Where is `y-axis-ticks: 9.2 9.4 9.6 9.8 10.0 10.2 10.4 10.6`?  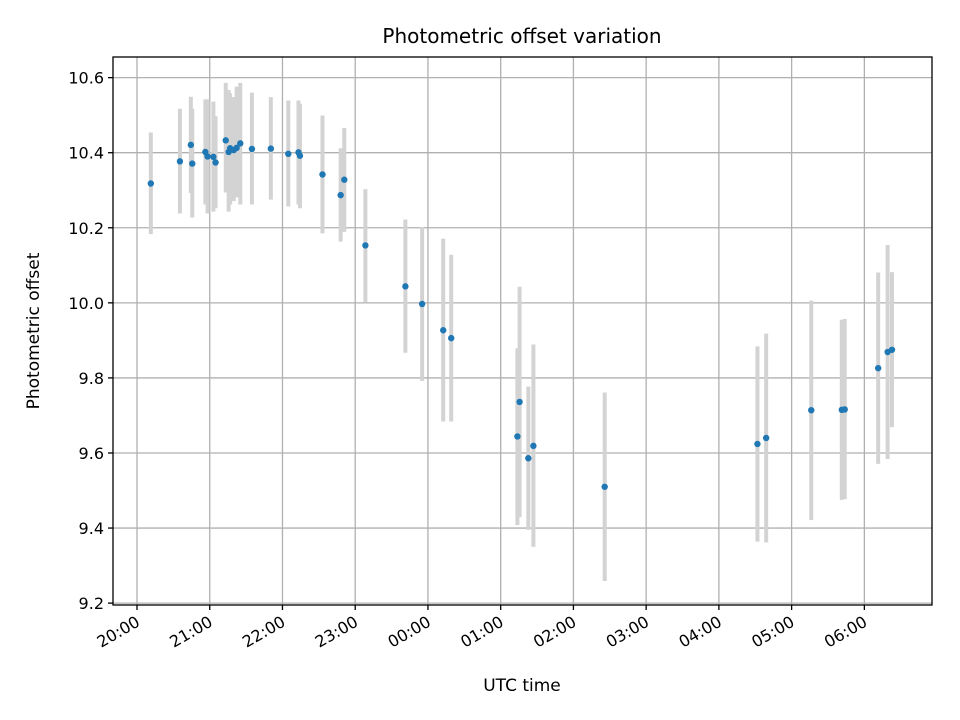 y-axis-ticks: 9.2 9.4 9.6 9.8 10.0 10.2 10.4 10.6 is located at coordinates (90, 341).